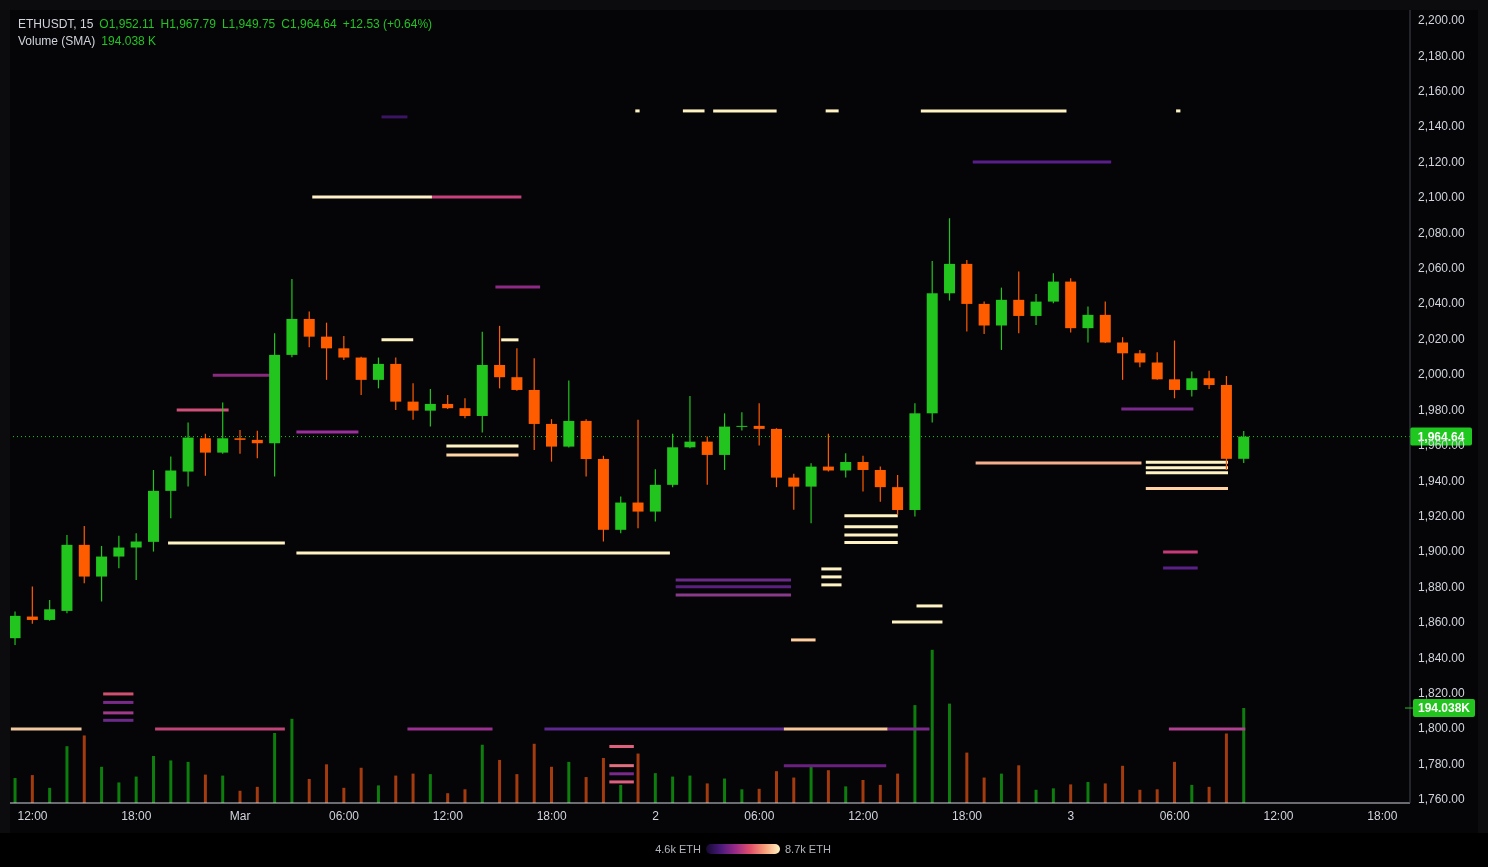 The height and width of the screenshot is (867, 1488). What do you see at coordinates (248, 24) in the screenshot?
I see `annotation: L1,949.75` at bounding box center [248, 24].